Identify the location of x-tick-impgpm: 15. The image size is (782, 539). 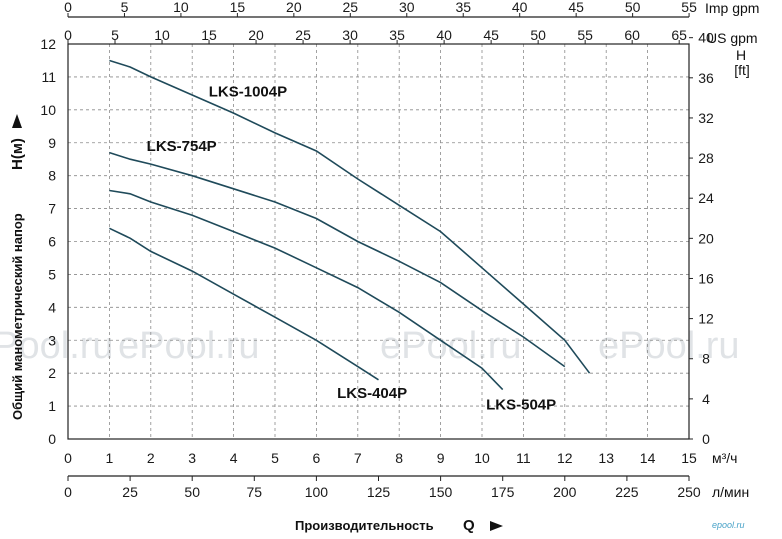
(238, 7).